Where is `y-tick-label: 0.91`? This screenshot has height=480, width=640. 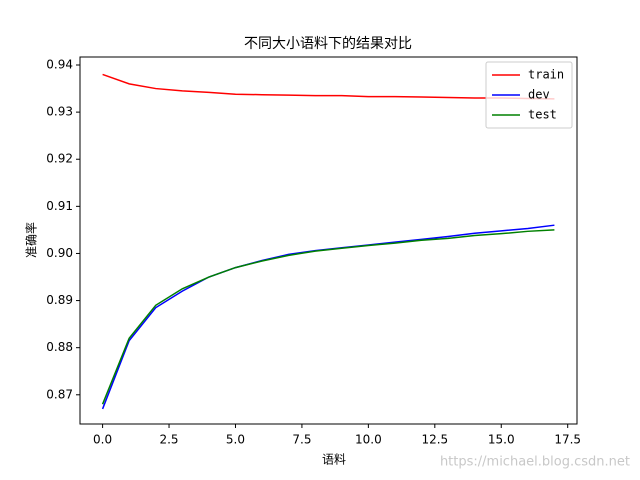 y-tick-label: 0.91 is located at coordinates (59, 206).